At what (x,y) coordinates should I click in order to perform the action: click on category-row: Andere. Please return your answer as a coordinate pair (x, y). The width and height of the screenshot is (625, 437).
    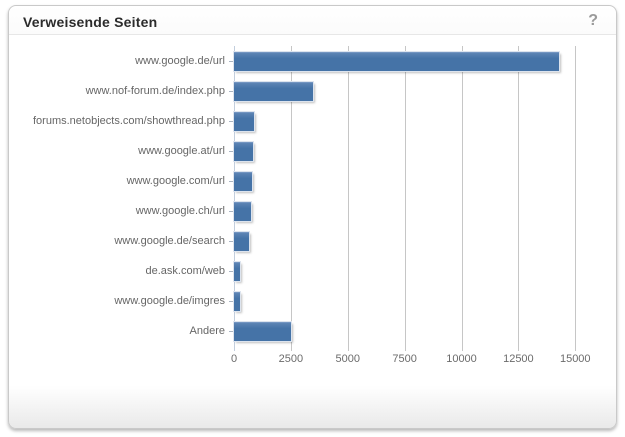
    Looking at the image, I should click on (128, 331).